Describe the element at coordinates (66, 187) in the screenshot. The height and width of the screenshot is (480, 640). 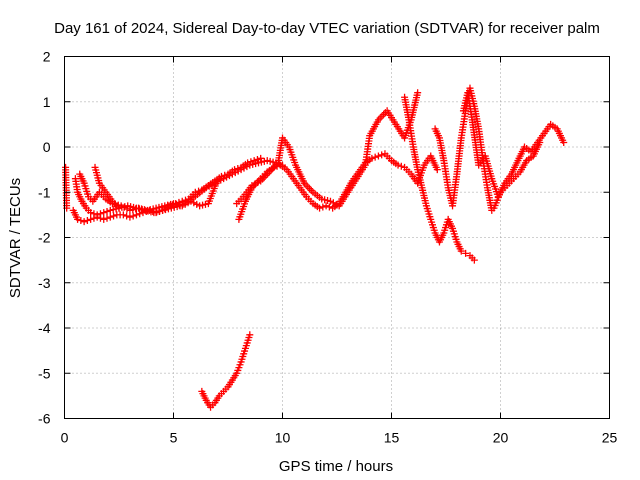
I see `series-track-a` at that location.